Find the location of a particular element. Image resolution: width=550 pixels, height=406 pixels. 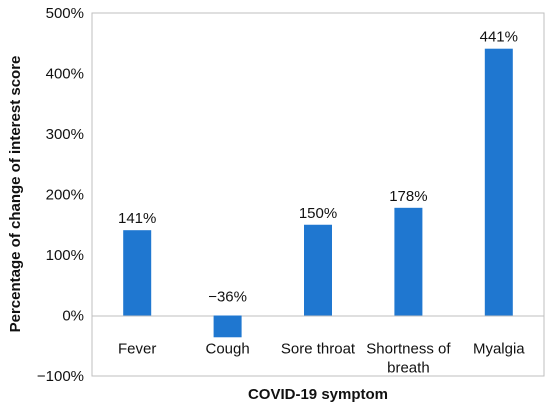

y-tick-label: −100% is located at coordinates (60, 376).